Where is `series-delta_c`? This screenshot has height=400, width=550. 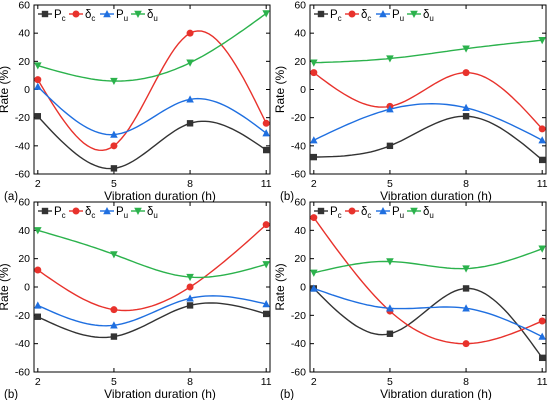
series-delta_c is located at coordinates (152, 90).